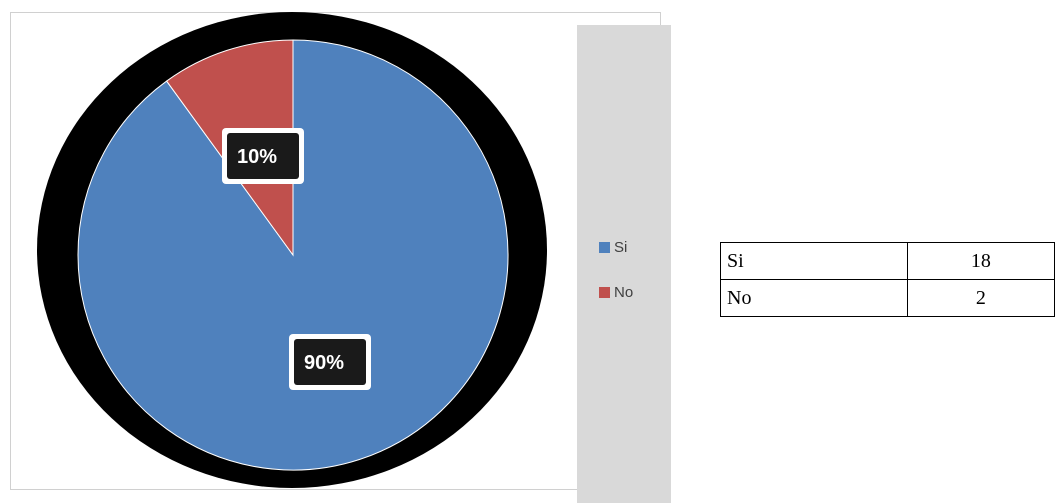 The height and width of the screenshot is (503, 1055). What do you see at coordinates (624, 292) in the screenshot?
I see `legend-label-no: No` at bounding box center [624, 292].